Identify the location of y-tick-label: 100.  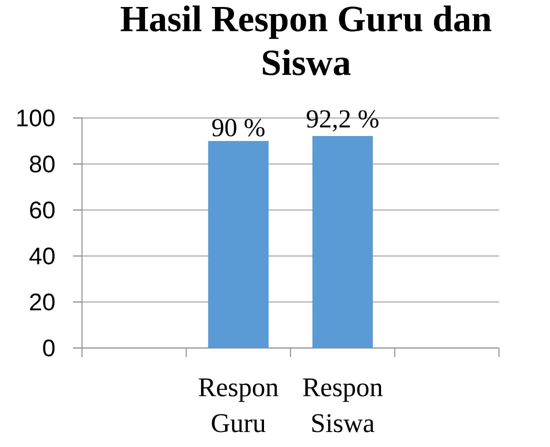
(36, 118).